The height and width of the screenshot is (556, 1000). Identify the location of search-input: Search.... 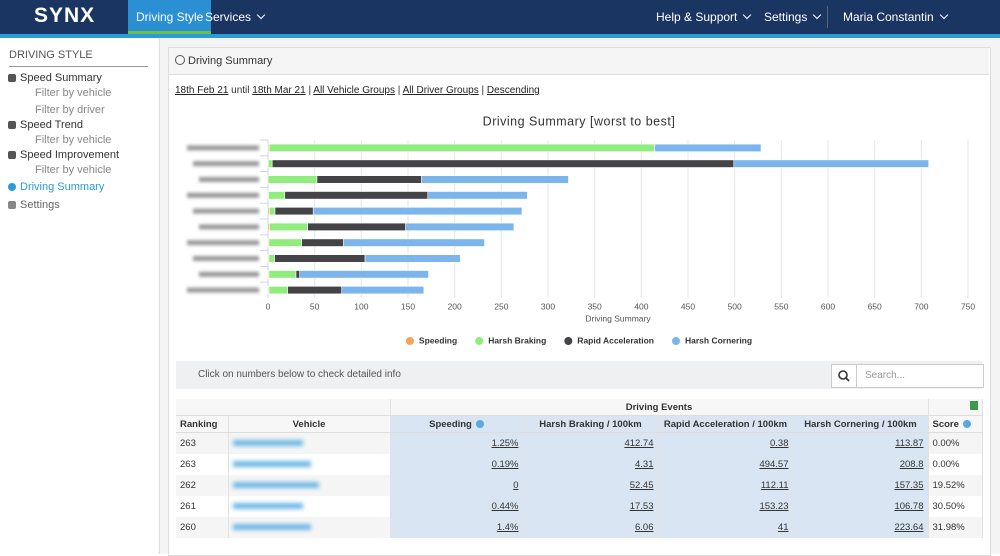
(920, 376).